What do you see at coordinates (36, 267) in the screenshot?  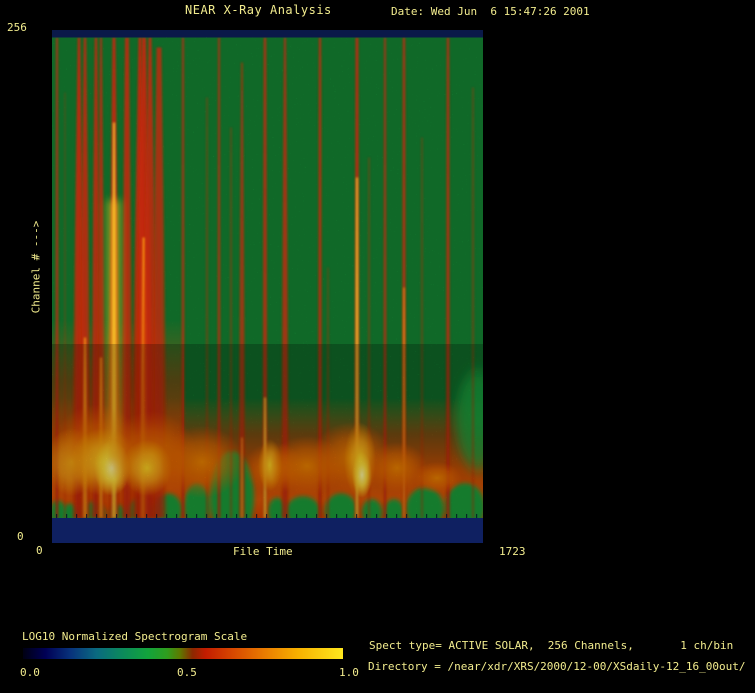 I see `y-axis-title: Channel # --->` at bounding box center [36, 267].